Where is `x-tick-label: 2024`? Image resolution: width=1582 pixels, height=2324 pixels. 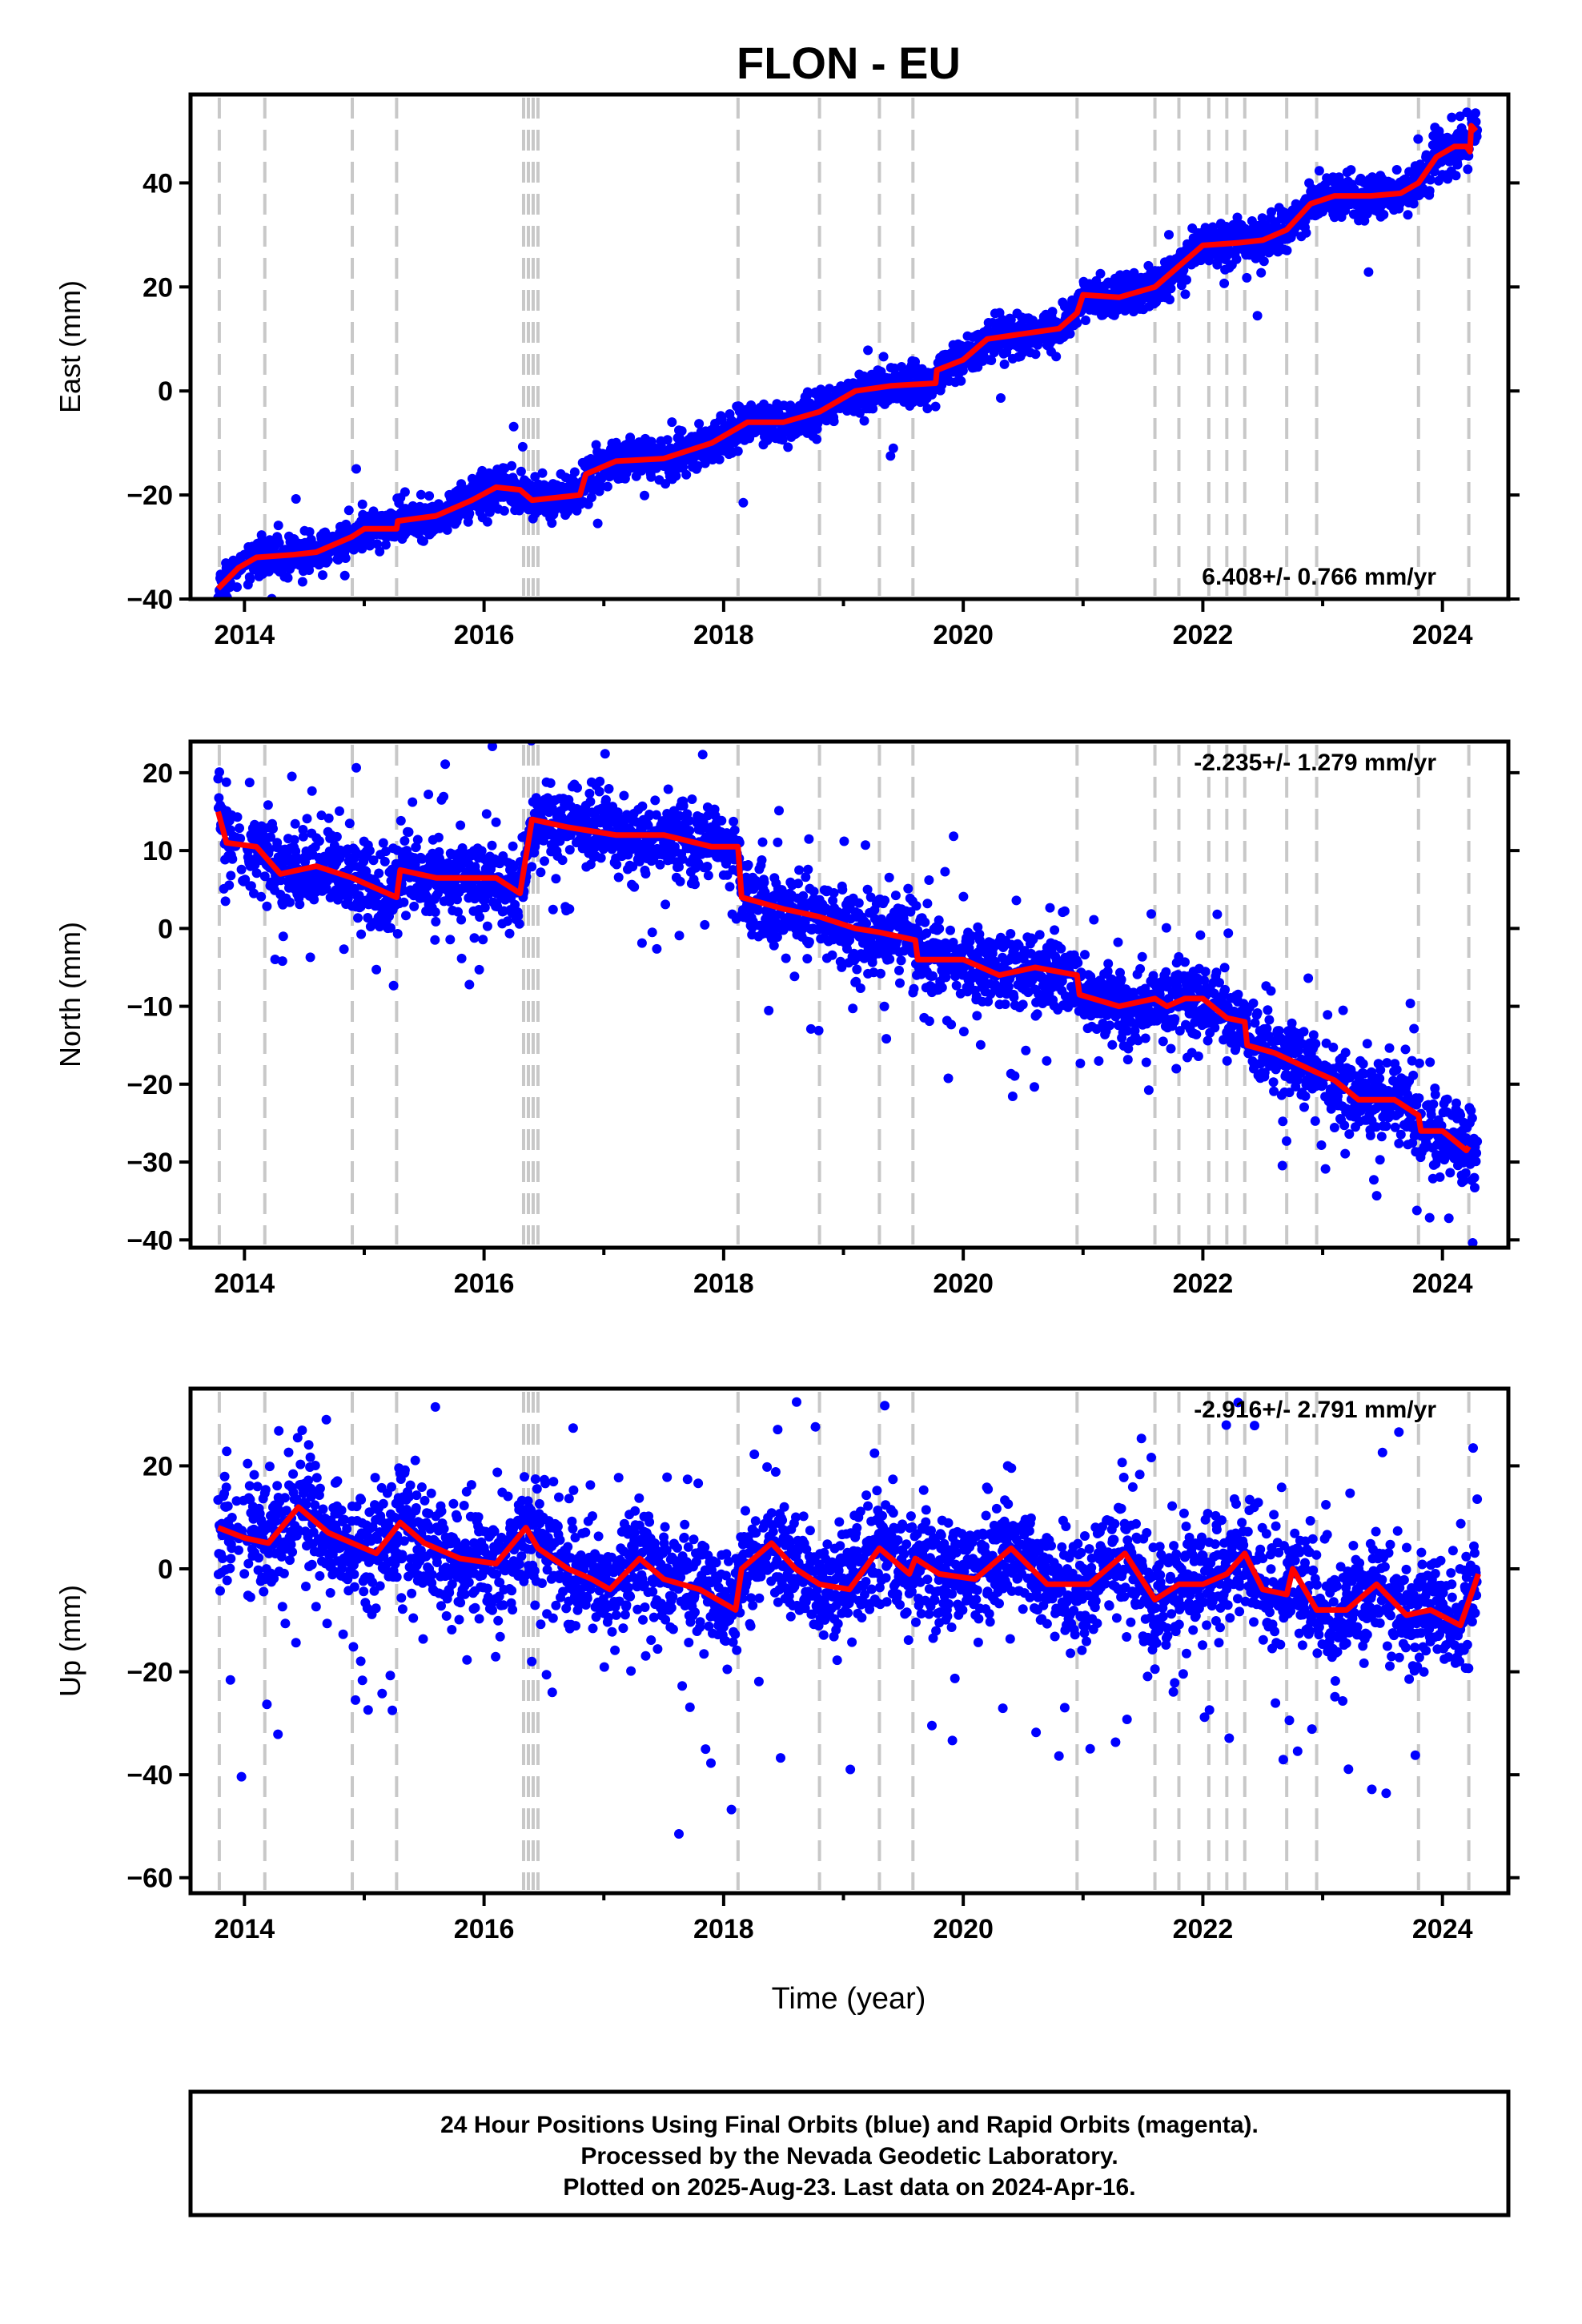 x-tick-label: 2024 is located at coordinates (1442, 635).